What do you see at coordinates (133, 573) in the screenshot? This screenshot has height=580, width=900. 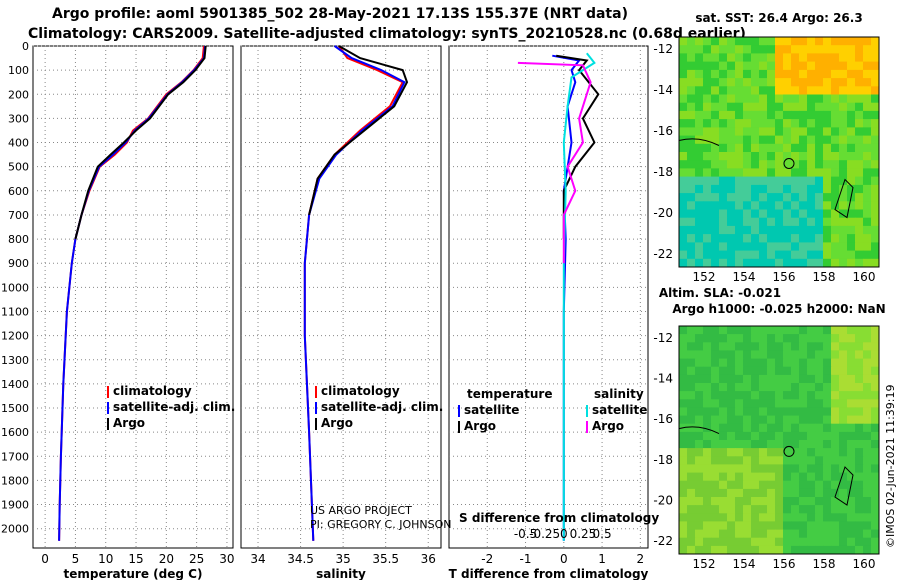 I see `x-axis-label: temperature (deg C)` at bounding box center [133, 573].